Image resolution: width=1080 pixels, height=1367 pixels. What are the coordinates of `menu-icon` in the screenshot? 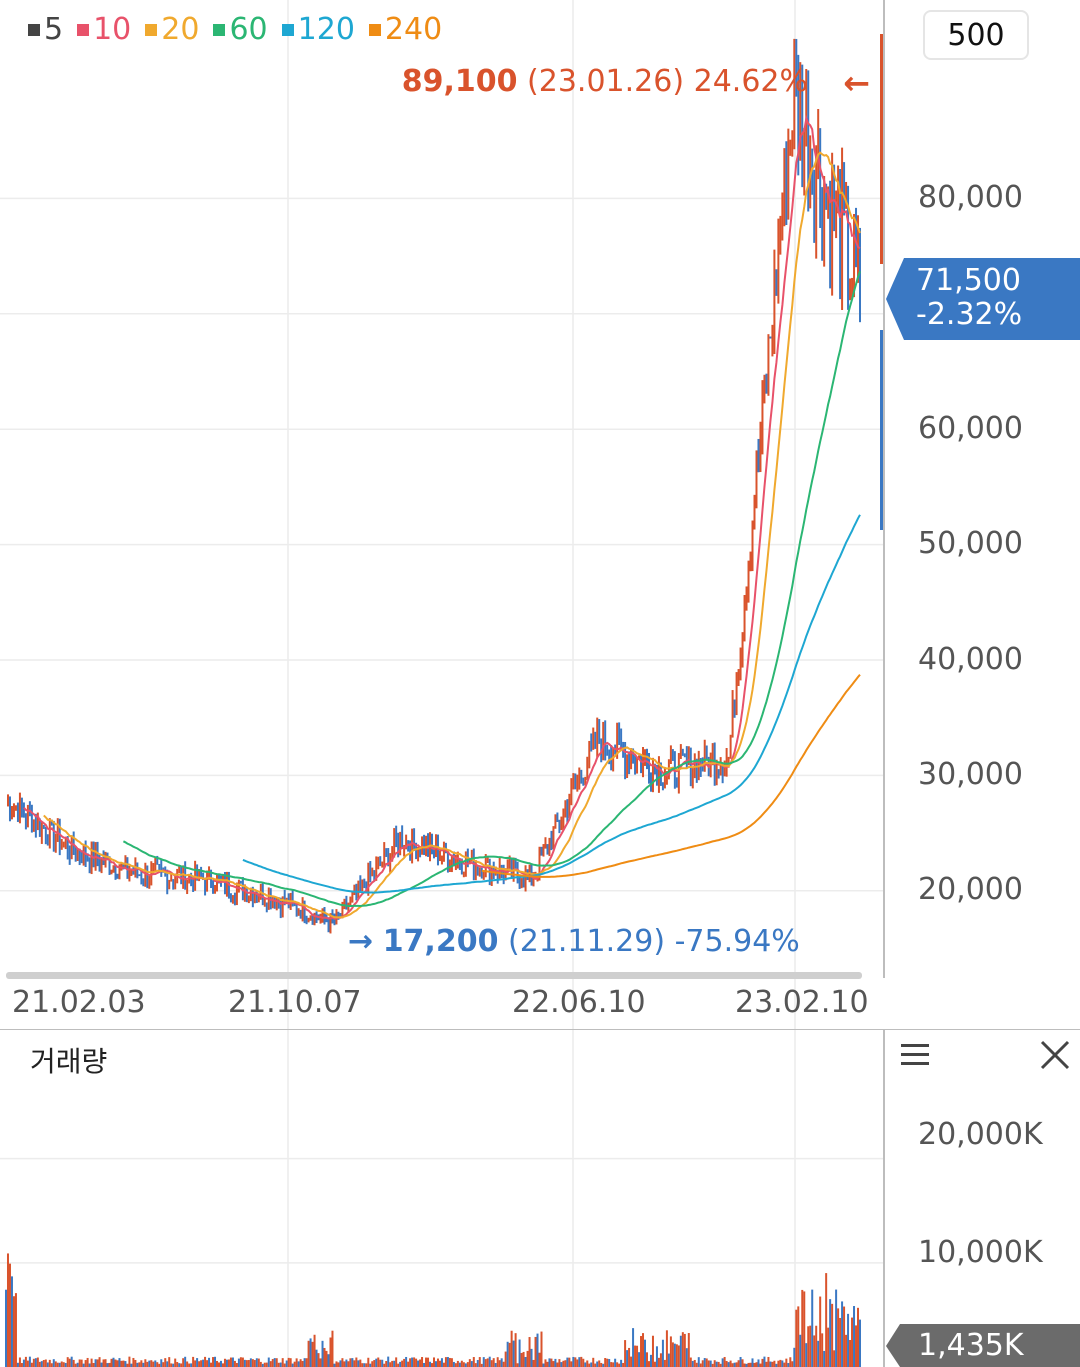 It's located at (916, 1055).